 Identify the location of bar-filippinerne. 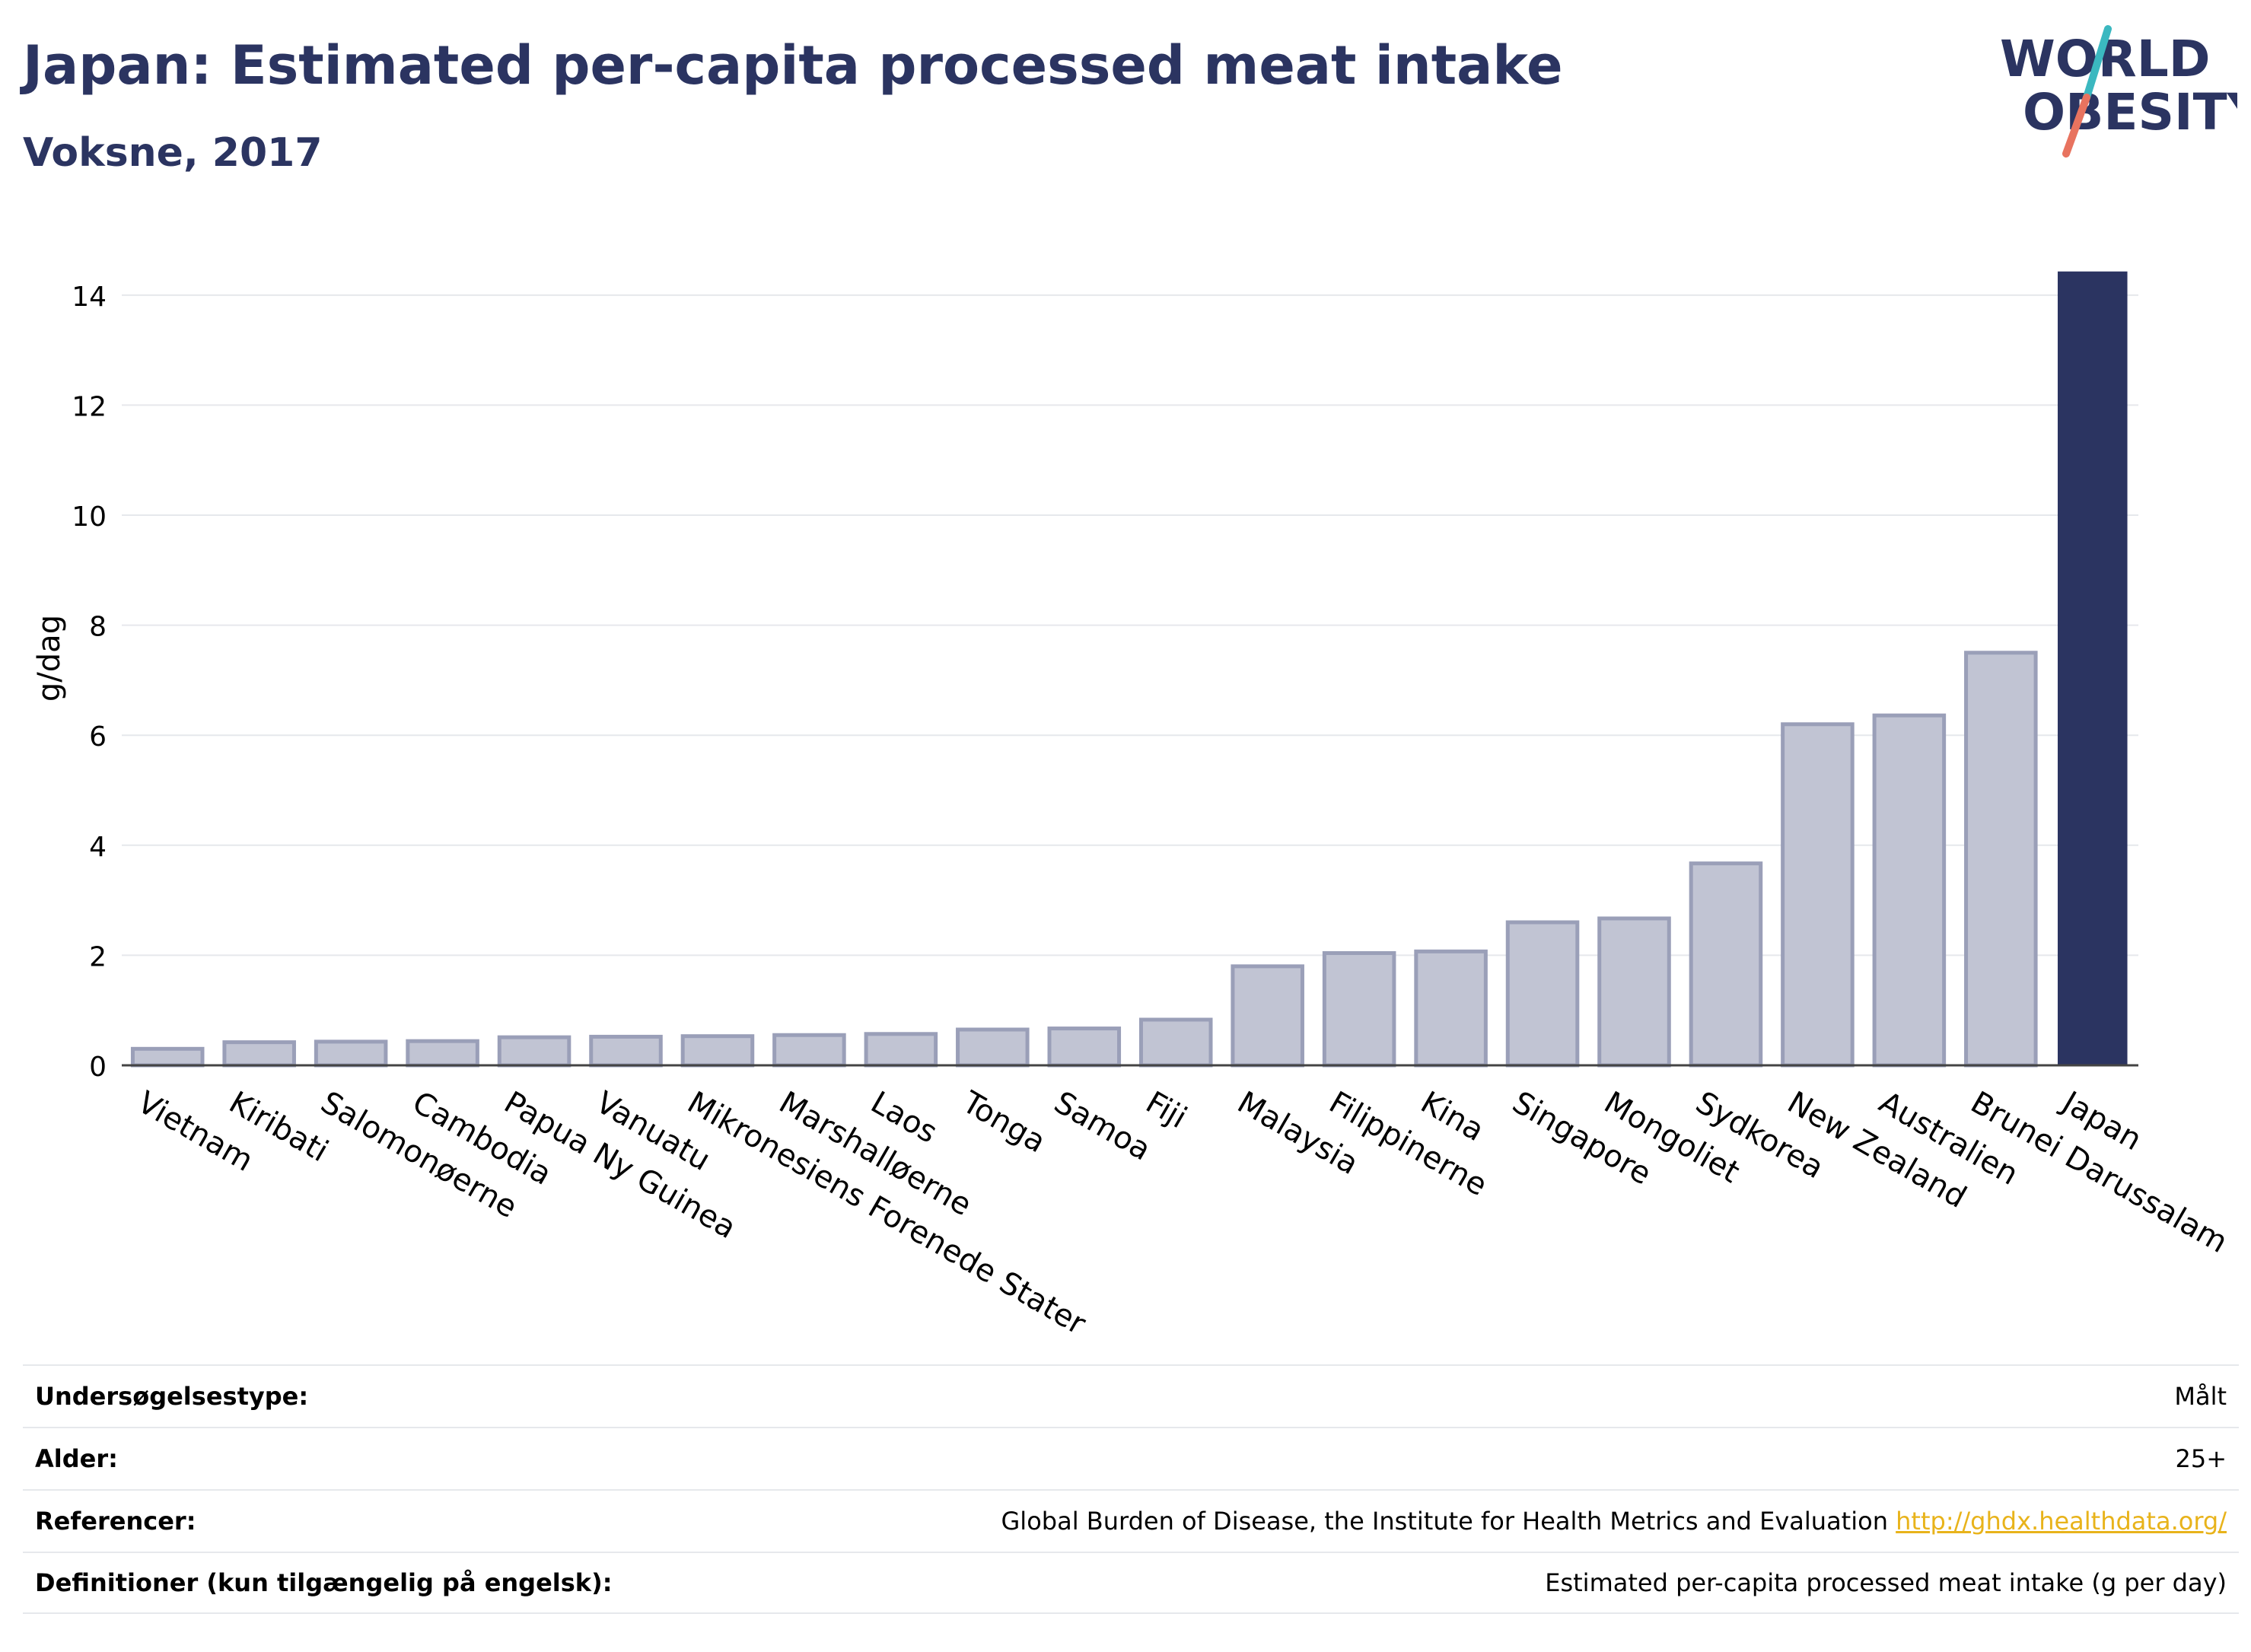
(1359, 1010).